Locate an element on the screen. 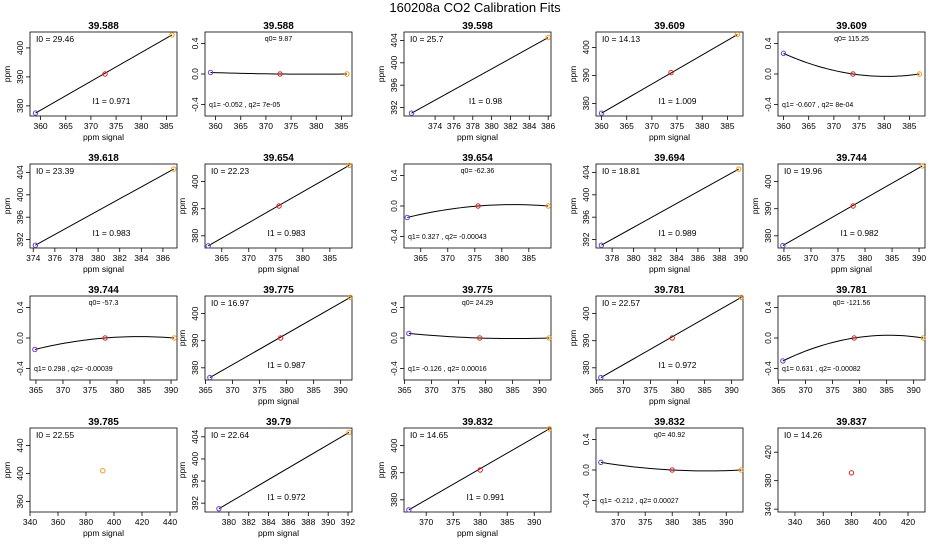 The image size is (950, 550). y-tick-label: 396 is located at coordinates (195, 481).